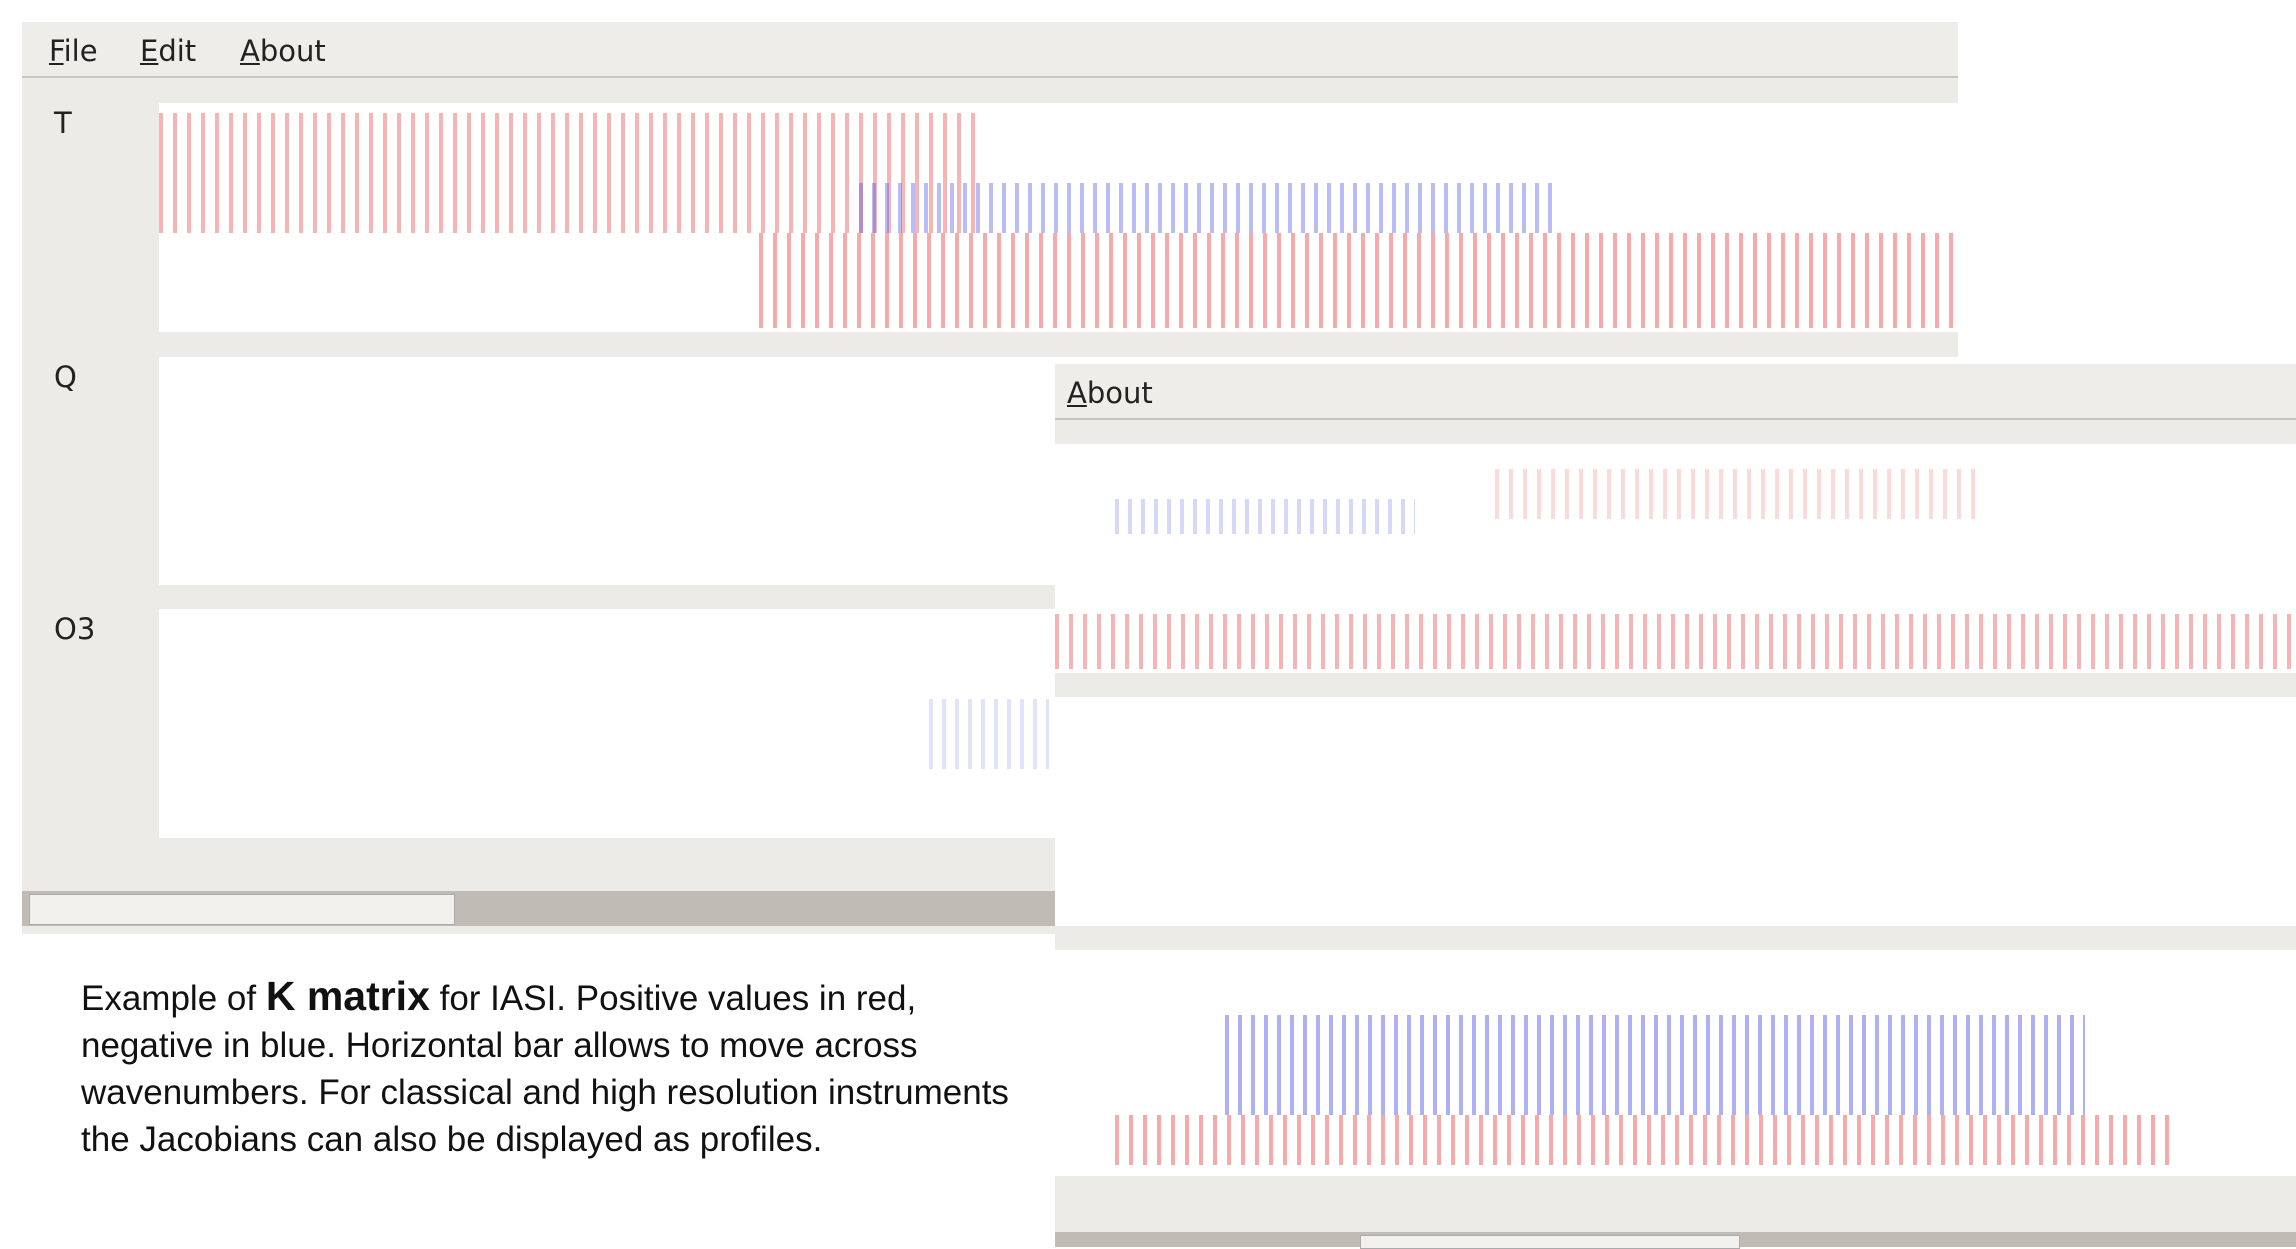 The image size is (2296, 1249). Describe the element at coordinates (73, 51) in the screenshot. I see `menu-item: File` at that location.